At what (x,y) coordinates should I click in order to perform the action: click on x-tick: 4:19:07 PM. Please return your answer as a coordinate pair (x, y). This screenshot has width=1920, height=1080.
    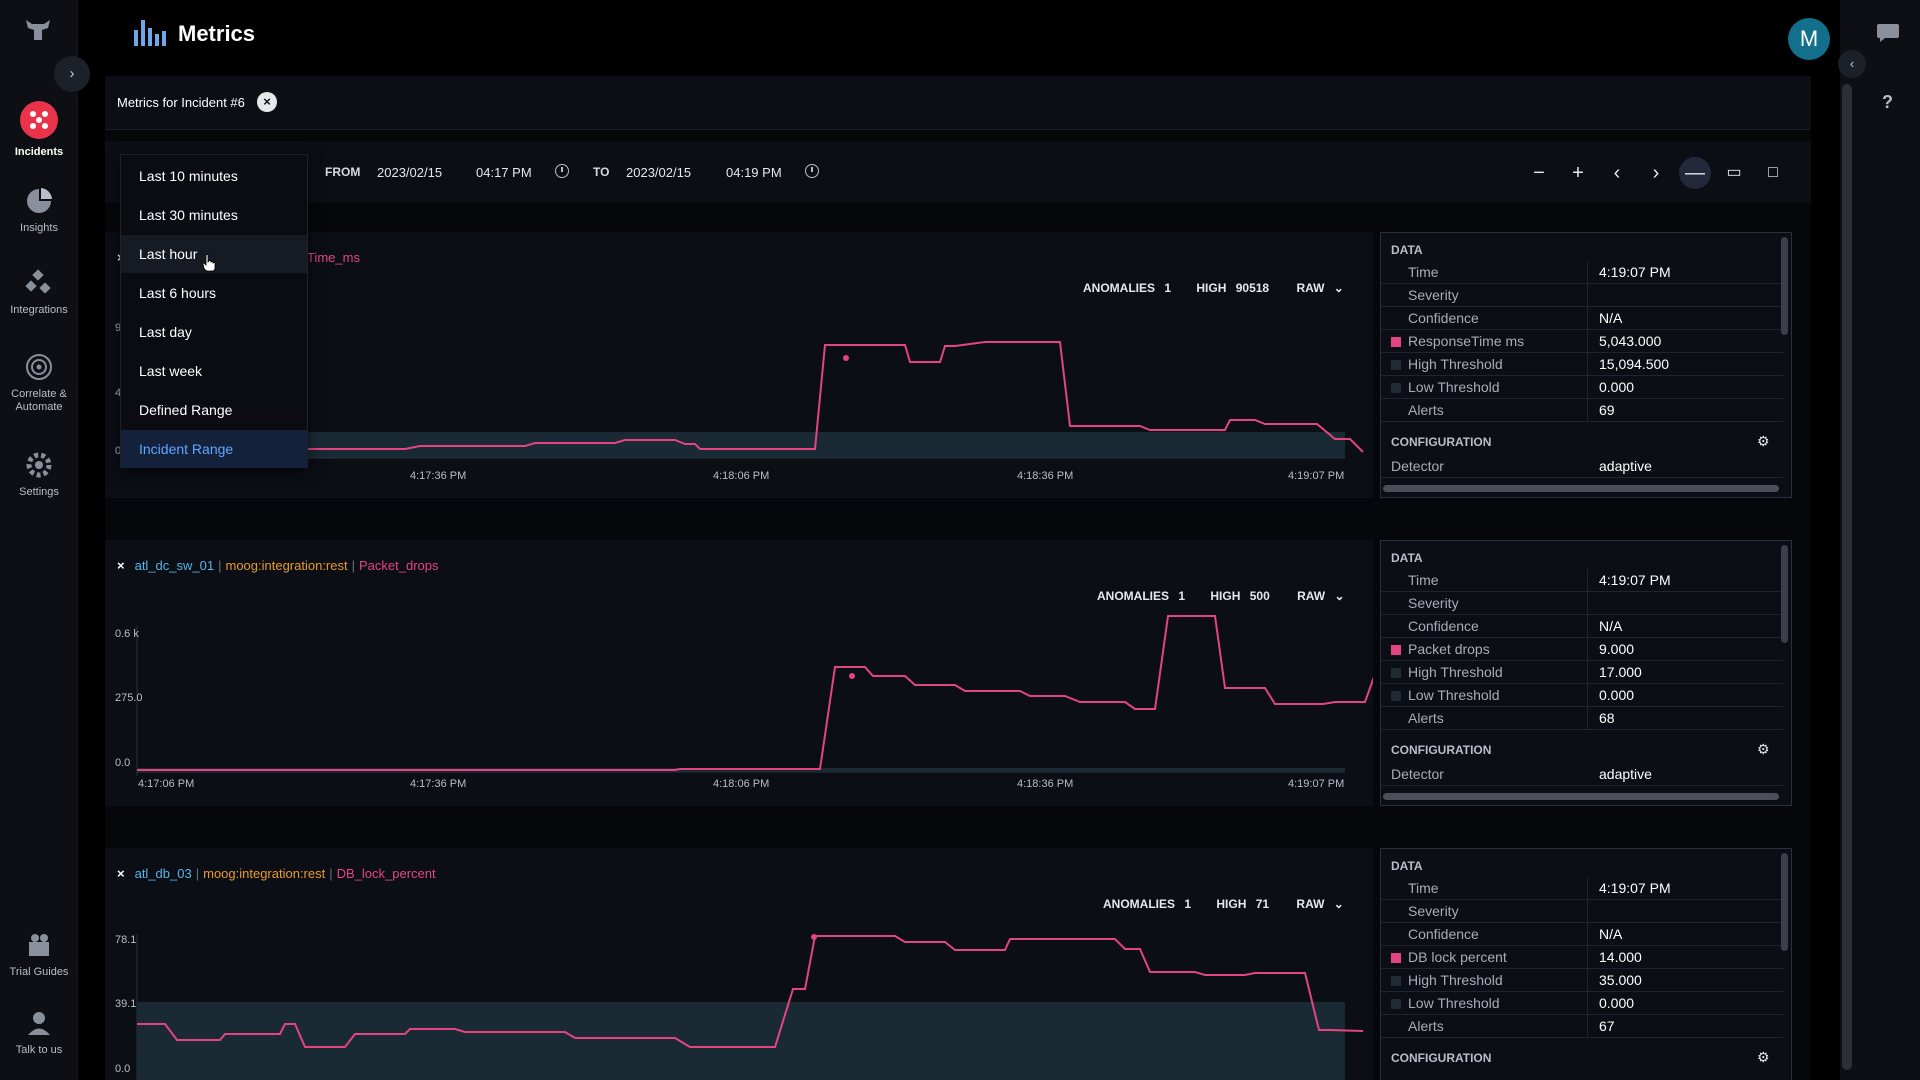
    Looking at the image, I should click on (1316, 784).